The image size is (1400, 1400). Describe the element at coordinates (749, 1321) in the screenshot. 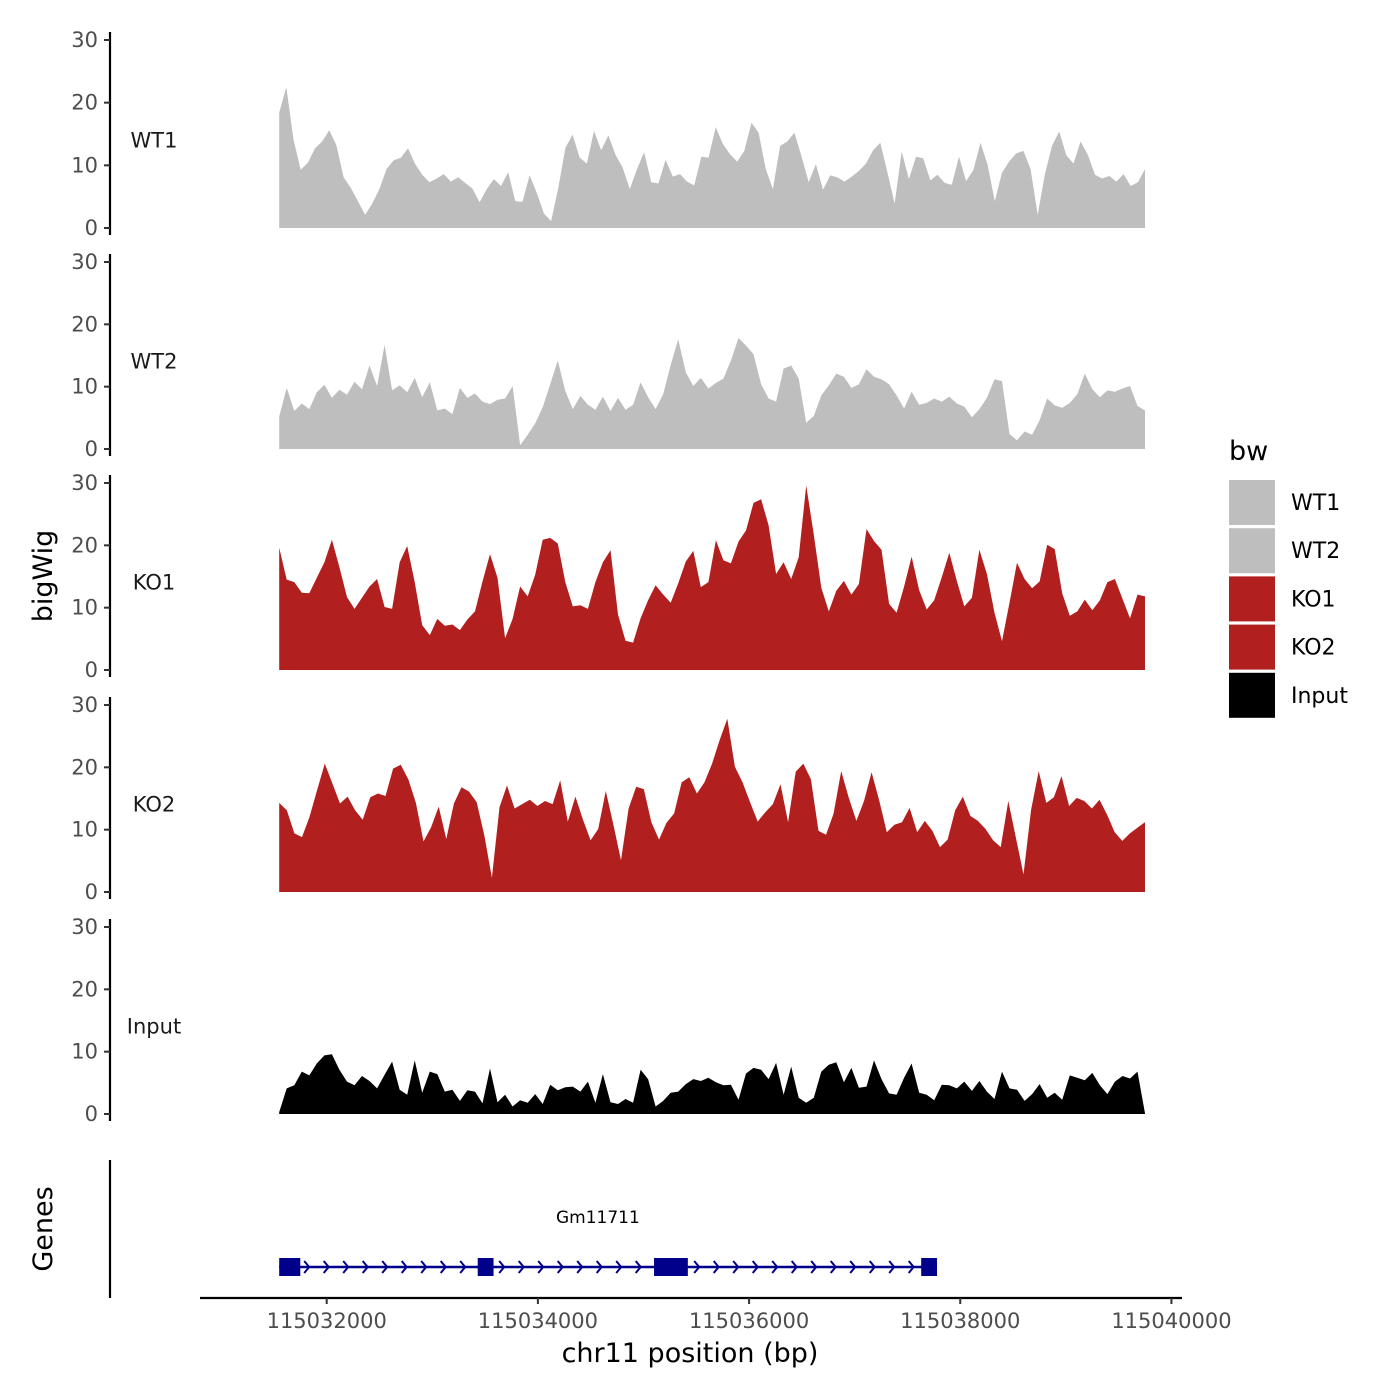

I see `x-tick-label: 115036000` at that location.